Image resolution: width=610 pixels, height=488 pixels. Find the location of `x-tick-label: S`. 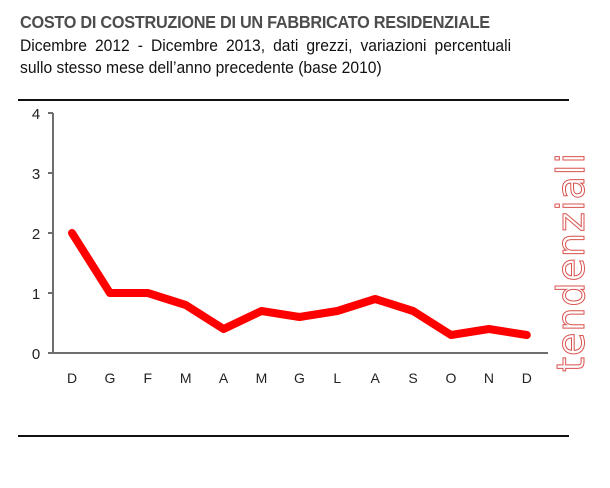

x-tick-label: S is located at coordinates (412, 378).